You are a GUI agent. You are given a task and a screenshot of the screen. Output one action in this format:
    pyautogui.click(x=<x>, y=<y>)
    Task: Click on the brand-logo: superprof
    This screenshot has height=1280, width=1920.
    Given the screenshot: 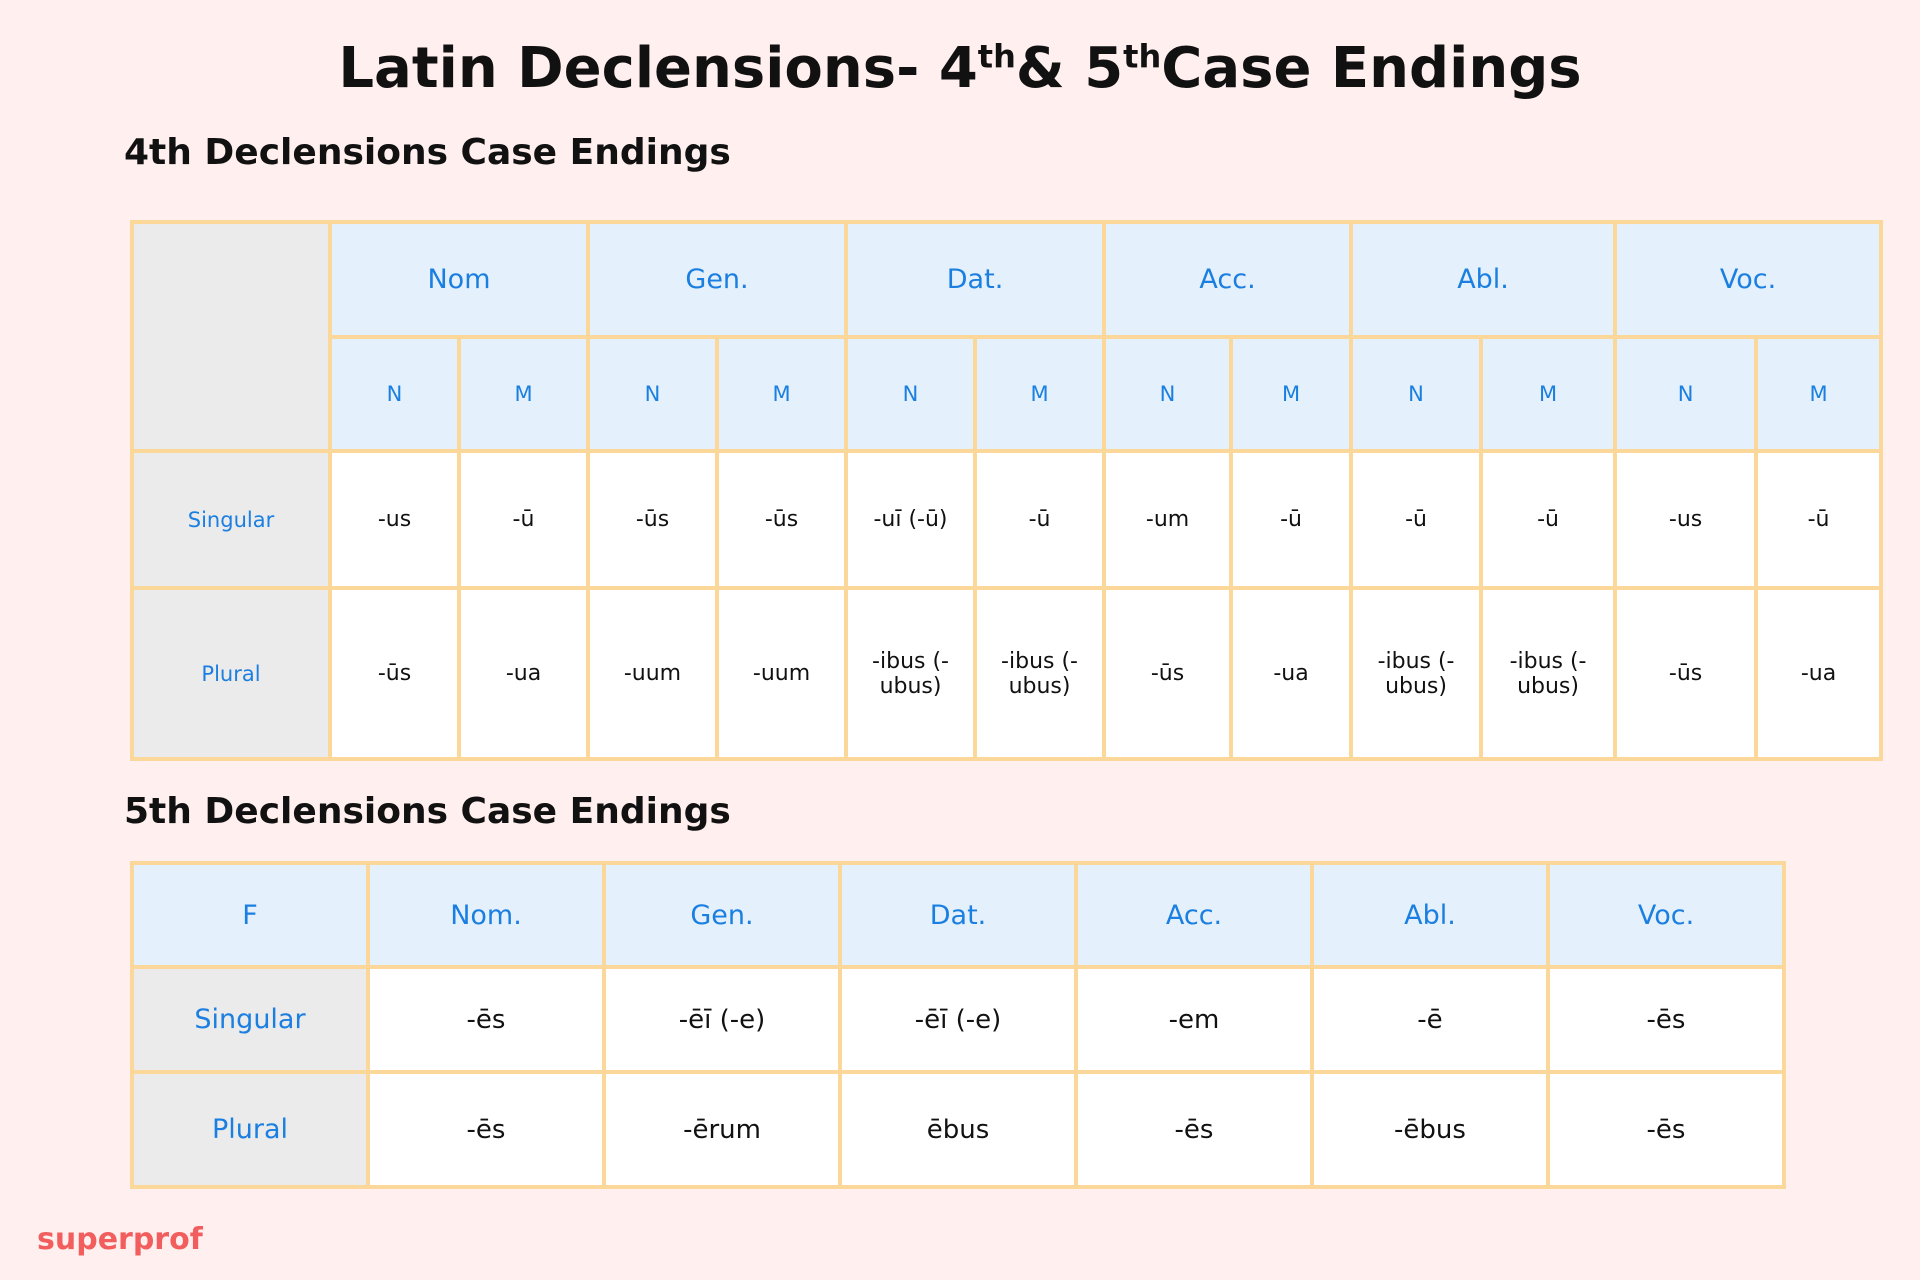 What is the action you would take?
    pyautogui.click(x=120, y=1239)
    